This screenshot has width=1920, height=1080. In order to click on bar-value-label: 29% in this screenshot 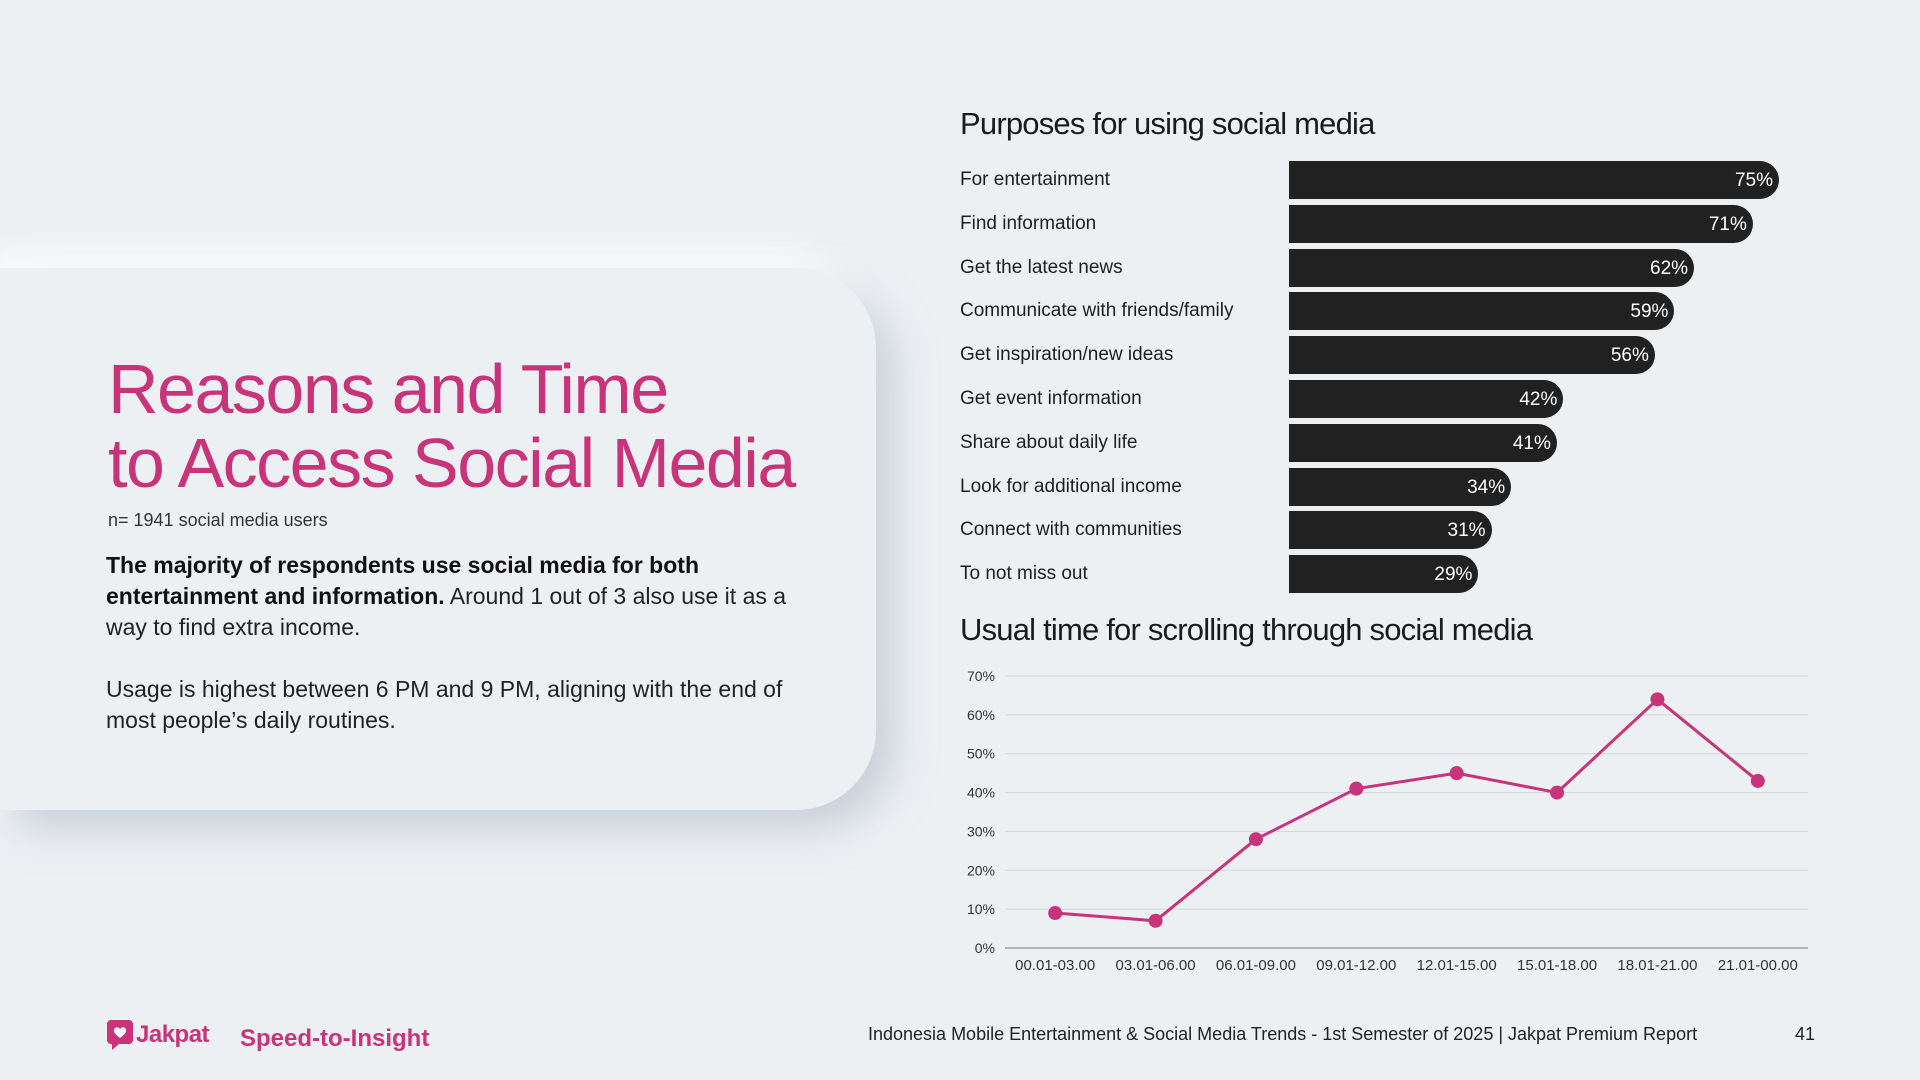, I will do `click(1453, 575)`.